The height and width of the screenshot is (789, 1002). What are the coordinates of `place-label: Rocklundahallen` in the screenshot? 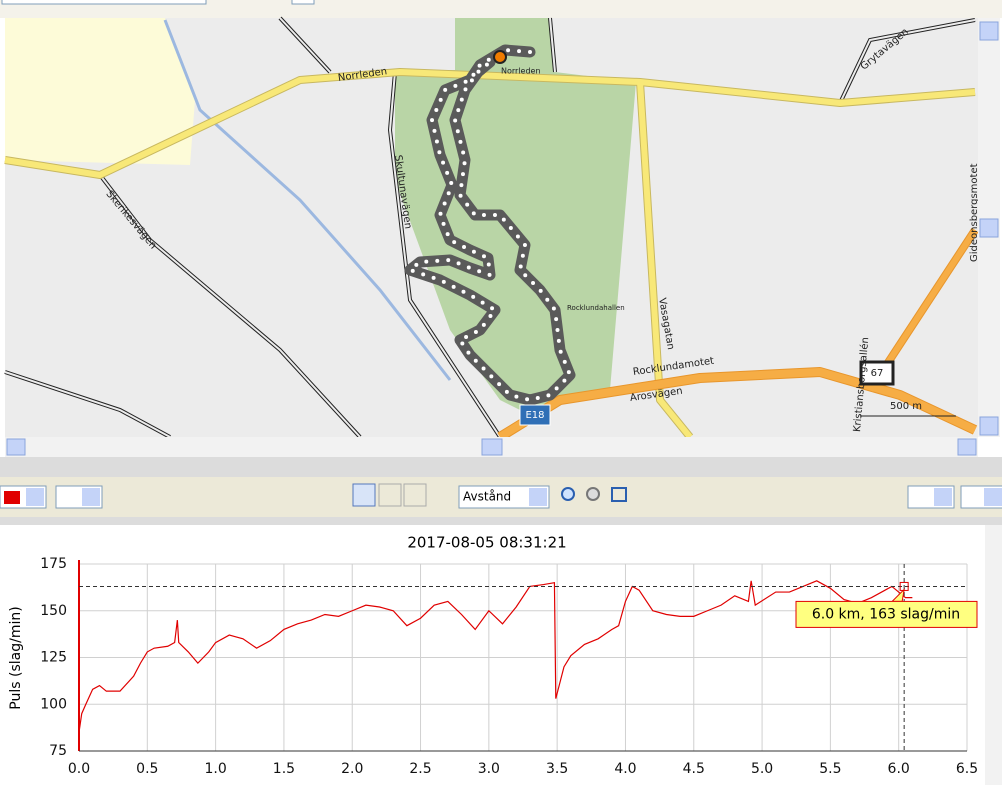 It's located at (596, 308).